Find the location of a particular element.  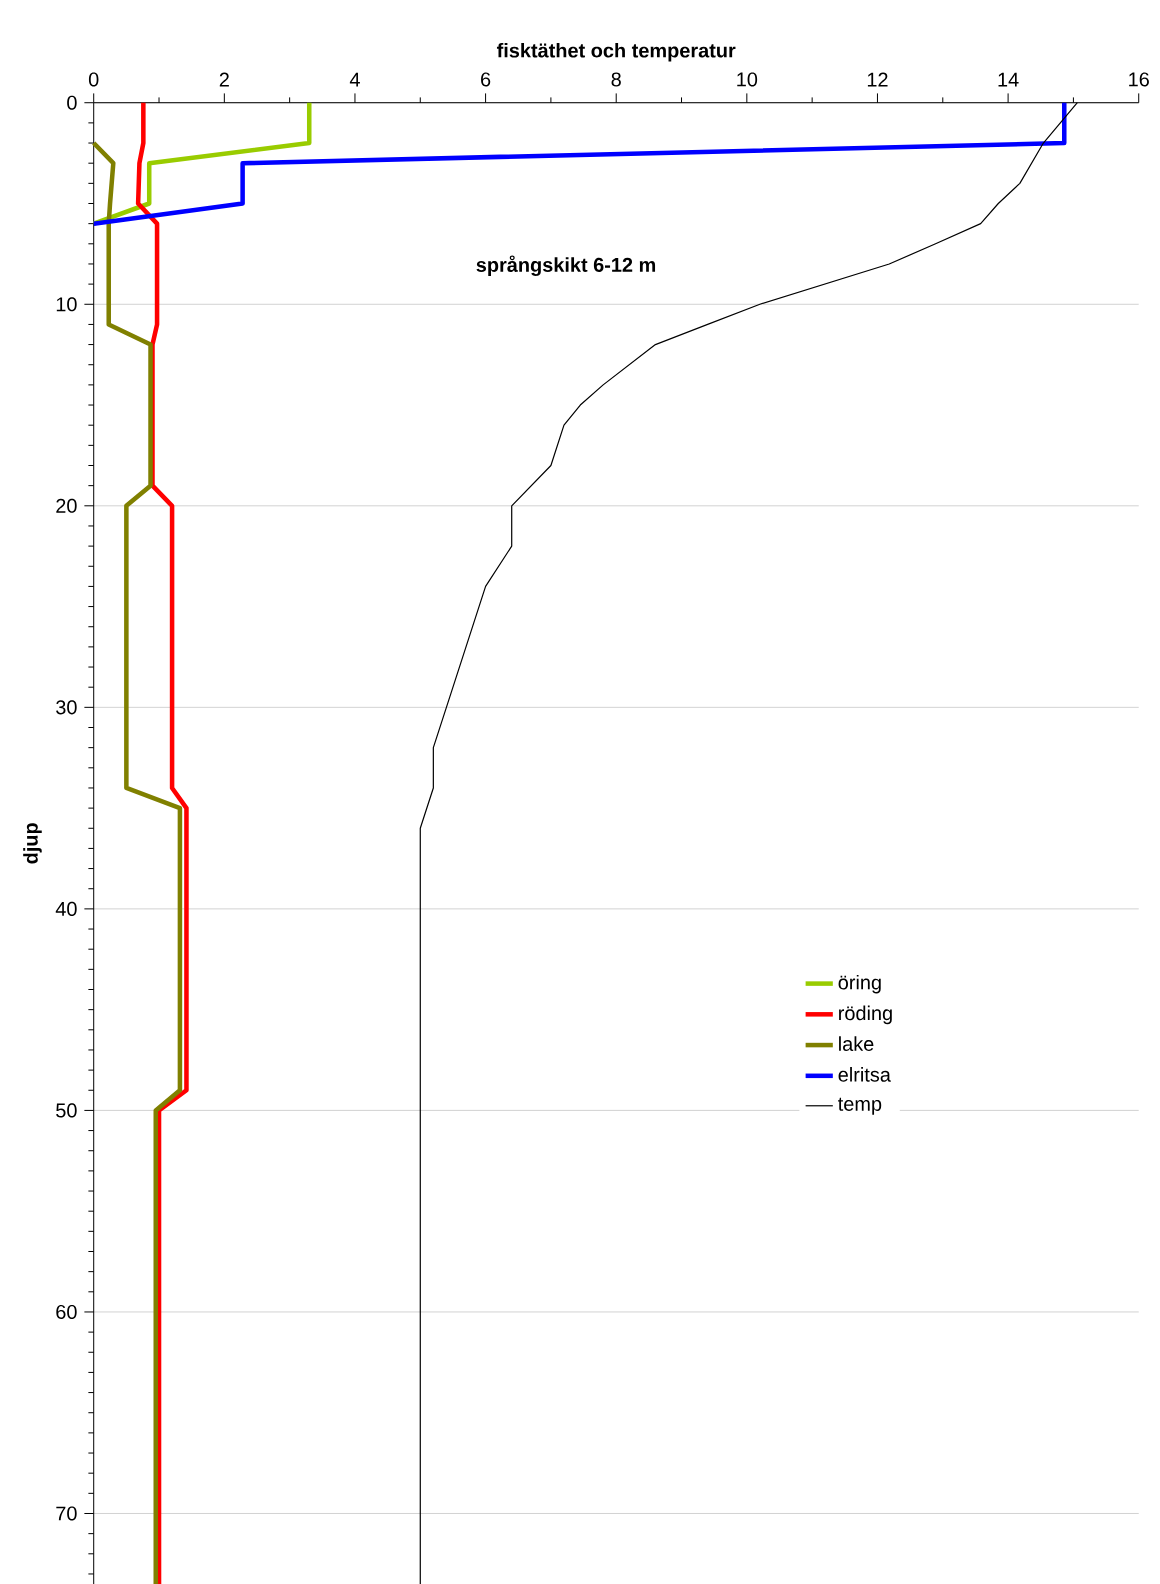

y-tick-label: 60 is located at coordinates (66, 1311).